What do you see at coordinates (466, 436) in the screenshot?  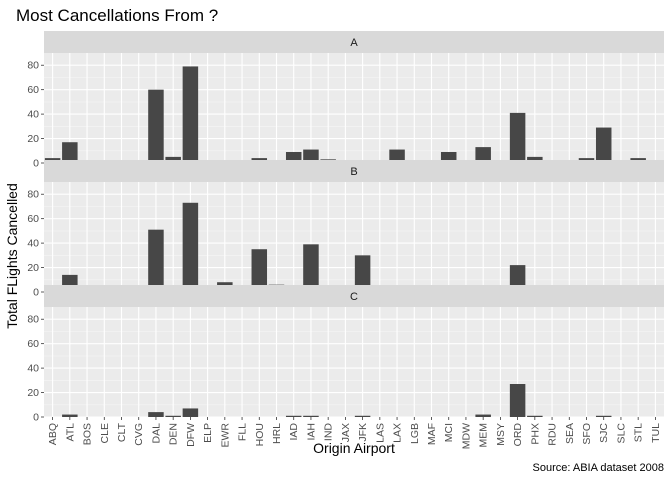 I see `x-tick-label: MDW` at bounding box center [466, 436].